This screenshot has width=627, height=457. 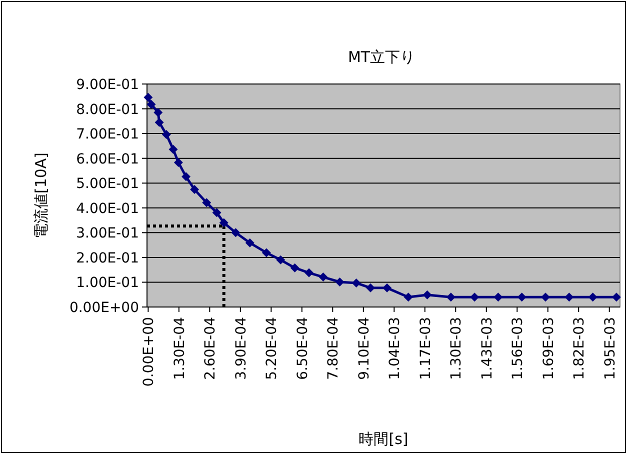 I want to click on x-tick-label: 7.80E-04, so click(x=334, y=348).